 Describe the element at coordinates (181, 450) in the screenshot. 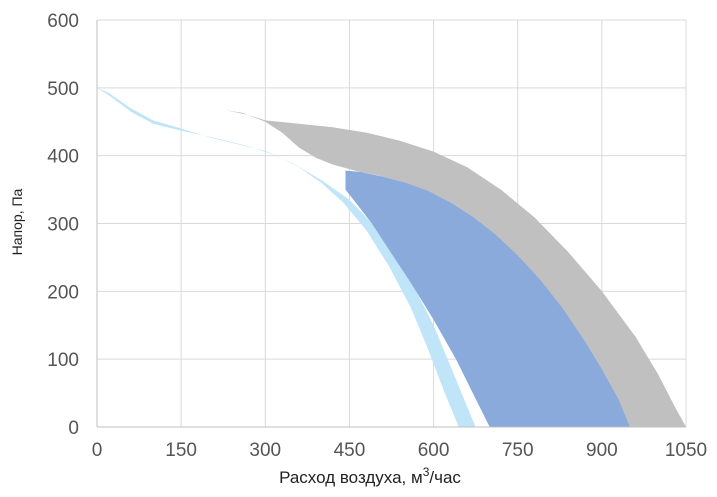

I see `x-tick-label: 150` at that location.